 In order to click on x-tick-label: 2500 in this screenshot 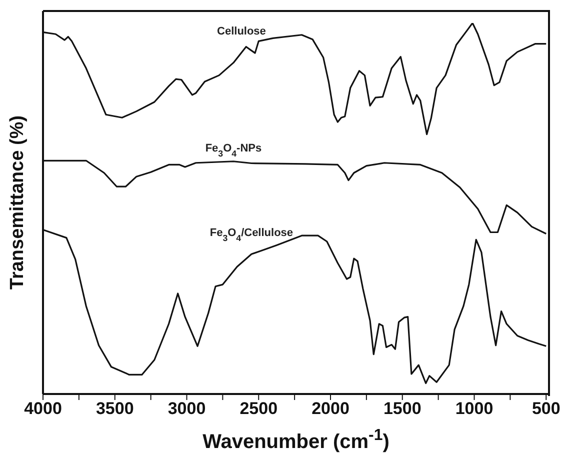, I will do `click(259, 408)`.